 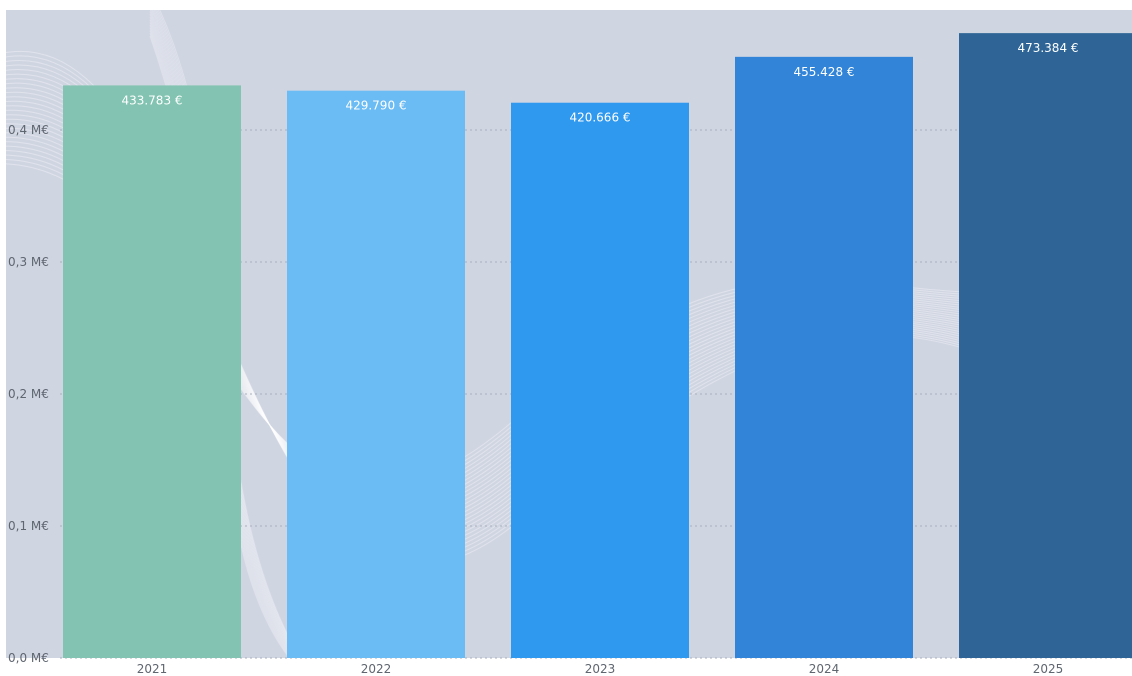 I want to click on x-tick-label-2021: 2021, so click(x=152, y=669).